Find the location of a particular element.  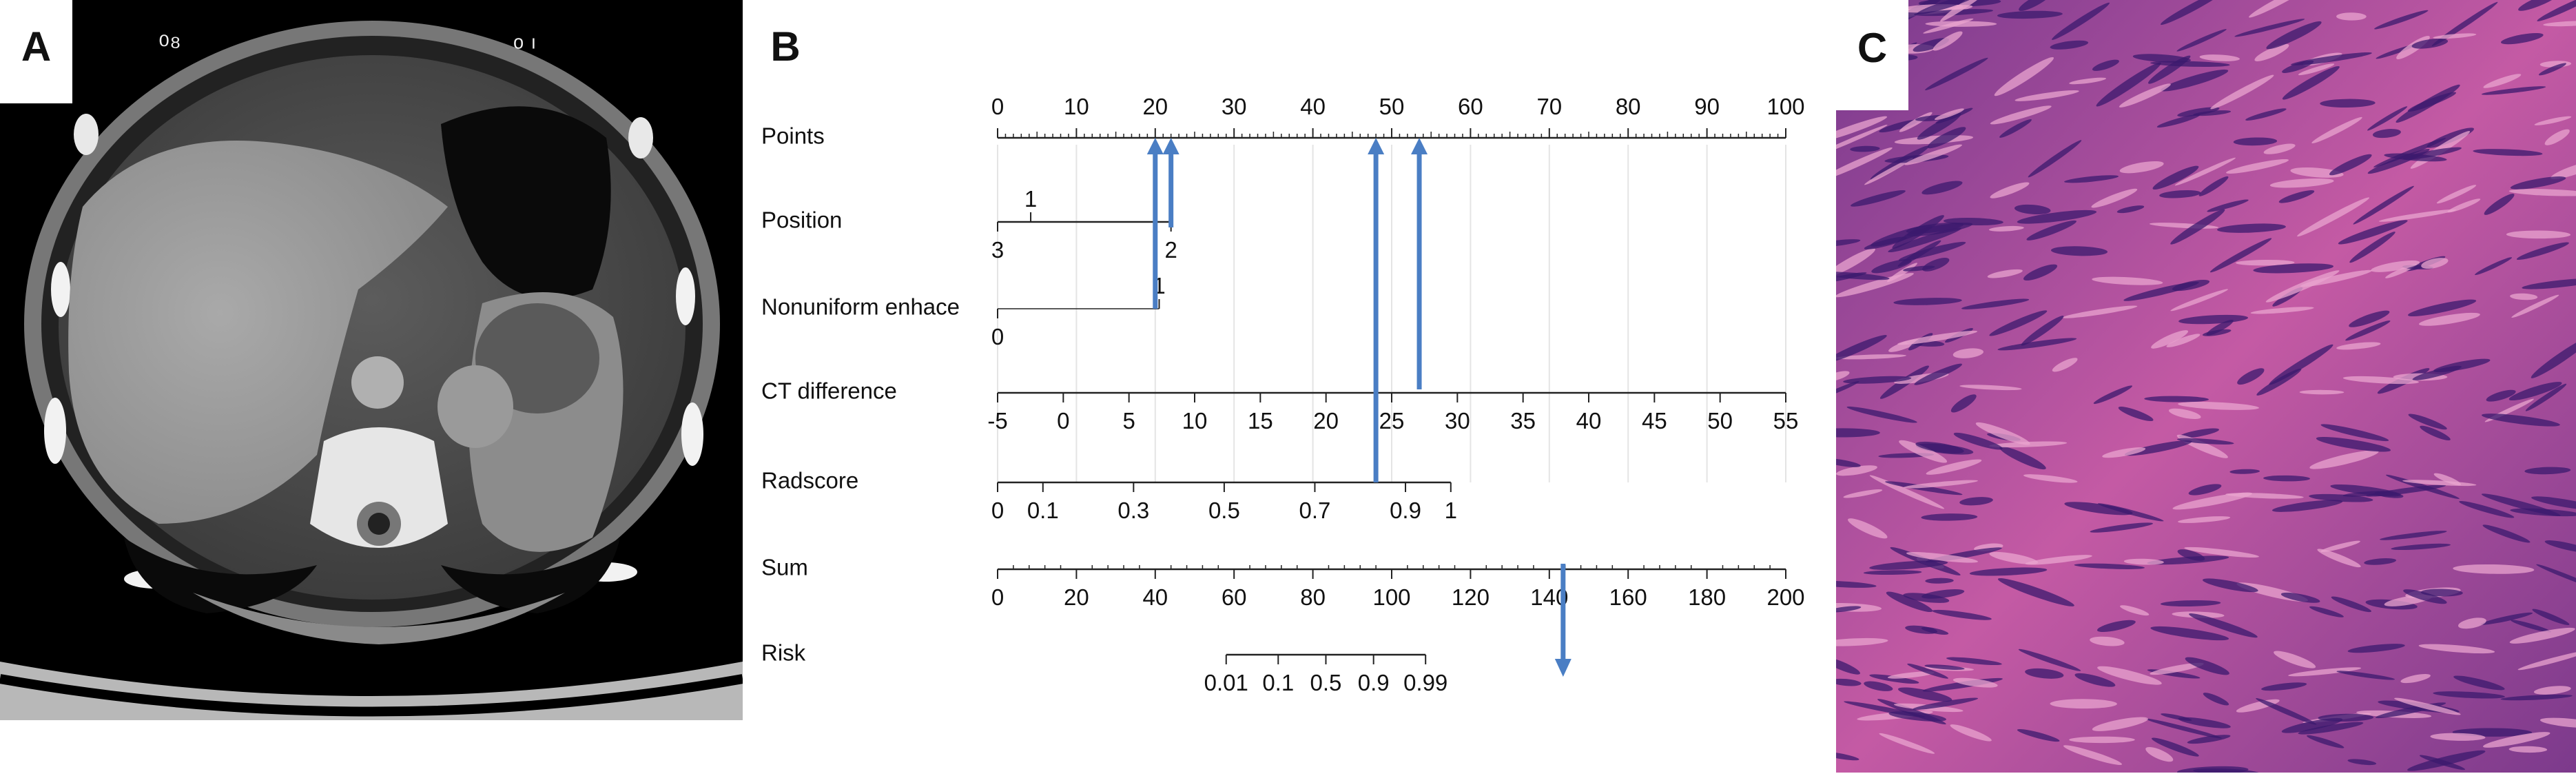

tick-label-ct_difference: 50 is located at coordinates (1720, 420).